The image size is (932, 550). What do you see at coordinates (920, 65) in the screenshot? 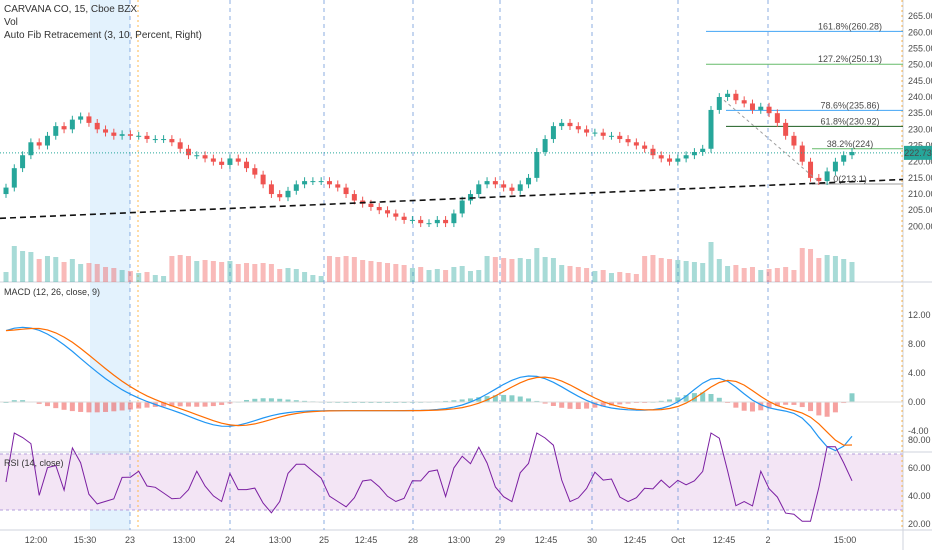
I see `price-tick-label: 250.00` at bounding box center [920, 65].